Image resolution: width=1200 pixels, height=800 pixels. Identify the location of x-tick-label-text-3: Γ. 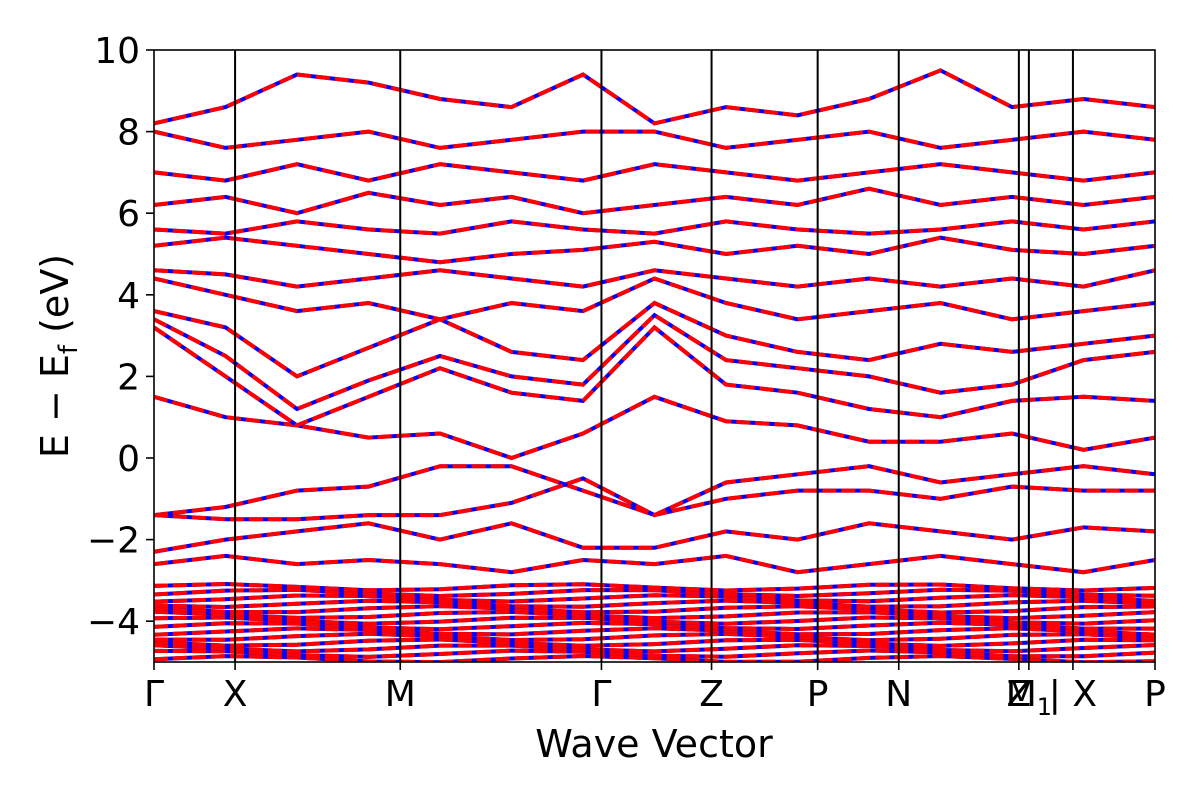
(601, 694).